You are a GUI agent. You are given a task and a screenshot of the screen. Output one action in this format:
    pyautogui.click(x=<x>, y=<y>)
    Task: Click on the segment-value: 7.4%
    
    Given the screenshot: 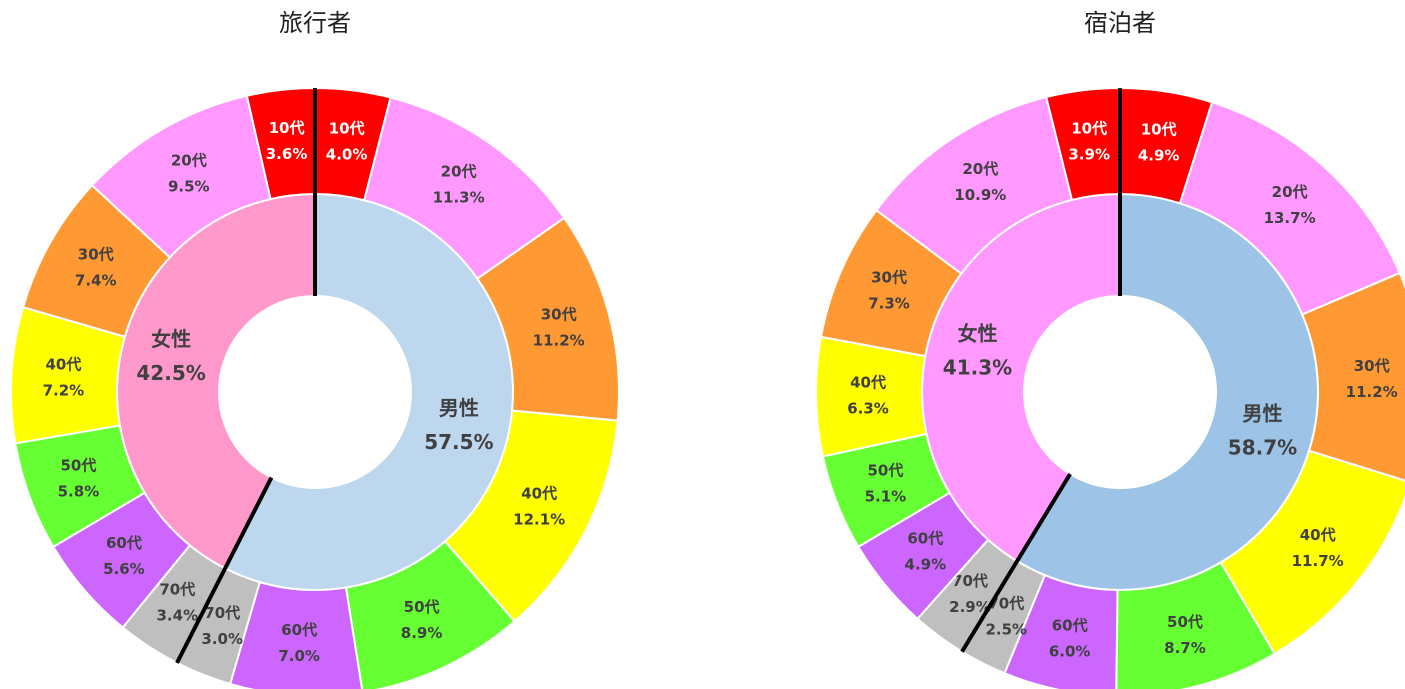 What is the action you would take?
    pyautogui.click(x=96, y=280)
    